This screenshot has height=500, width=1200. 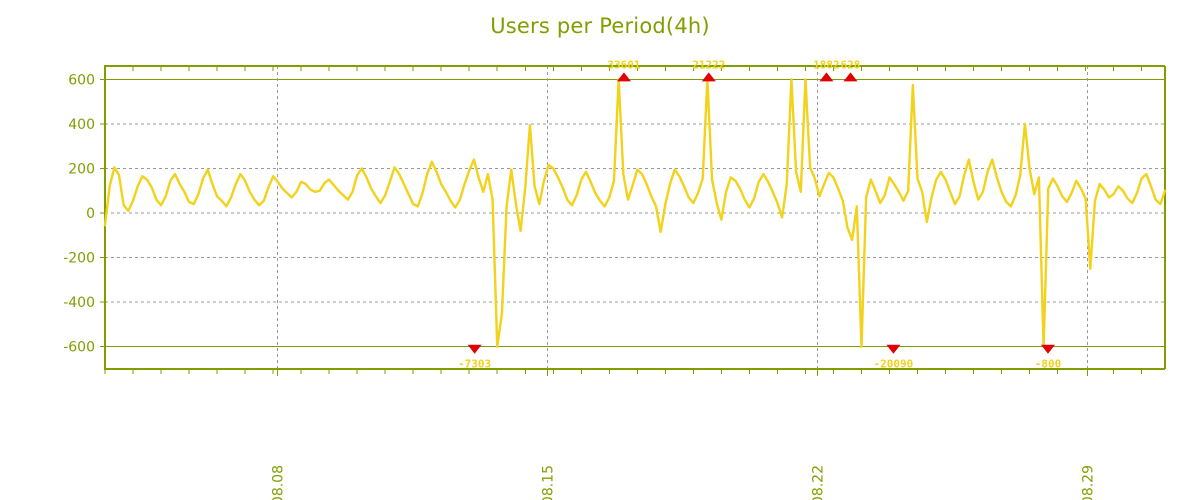 What do you see at coordinates (851, 64) in the screenshot?
I see `annotation-value-label: 628` at bounding box center [851, 64].